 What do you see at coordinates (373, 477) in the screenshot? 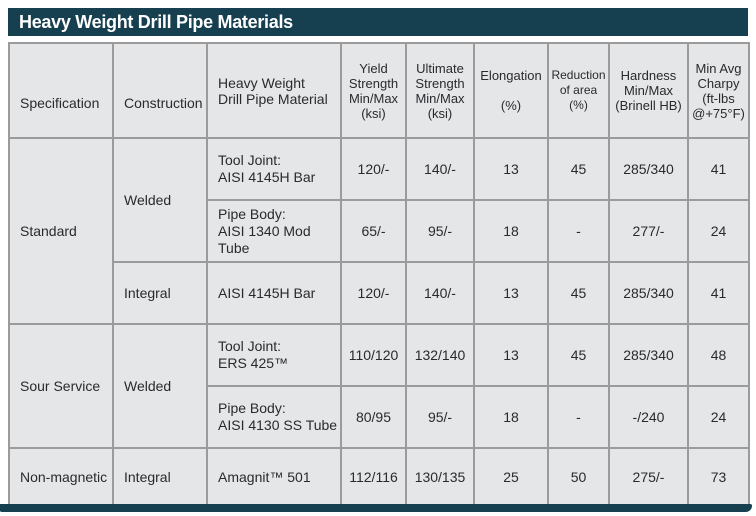
I see `yield-cell: 112/116` at bounding box center [373, 477].